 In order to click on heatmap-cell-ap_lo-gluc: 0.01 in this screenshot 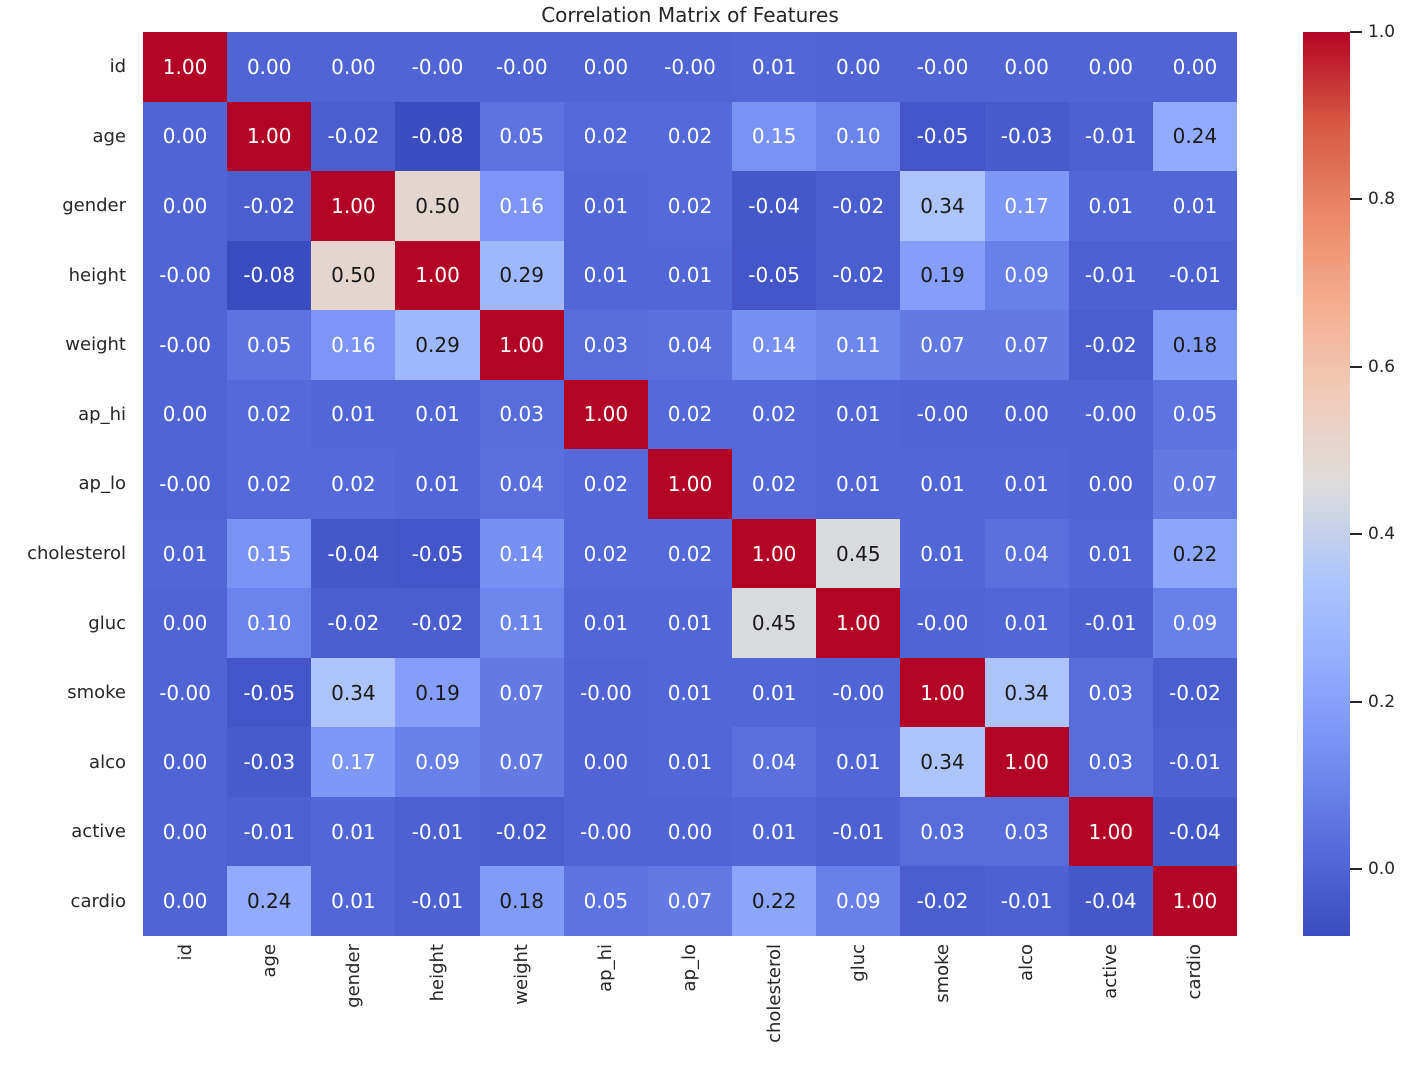, I will do `click(858, 484)`.